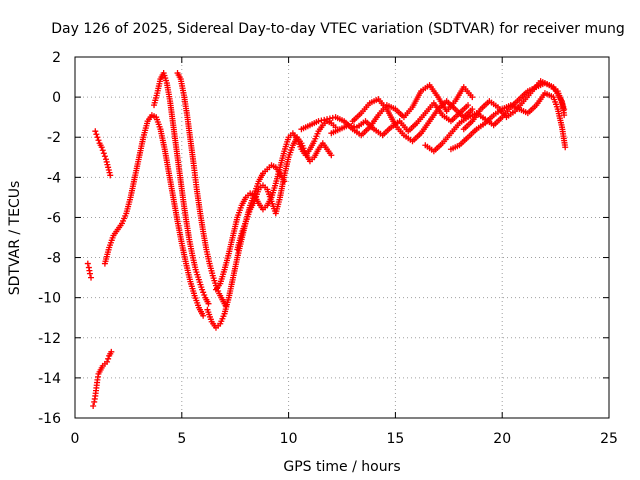  I want to click on y-tick-label: -14, so click(49, 379).